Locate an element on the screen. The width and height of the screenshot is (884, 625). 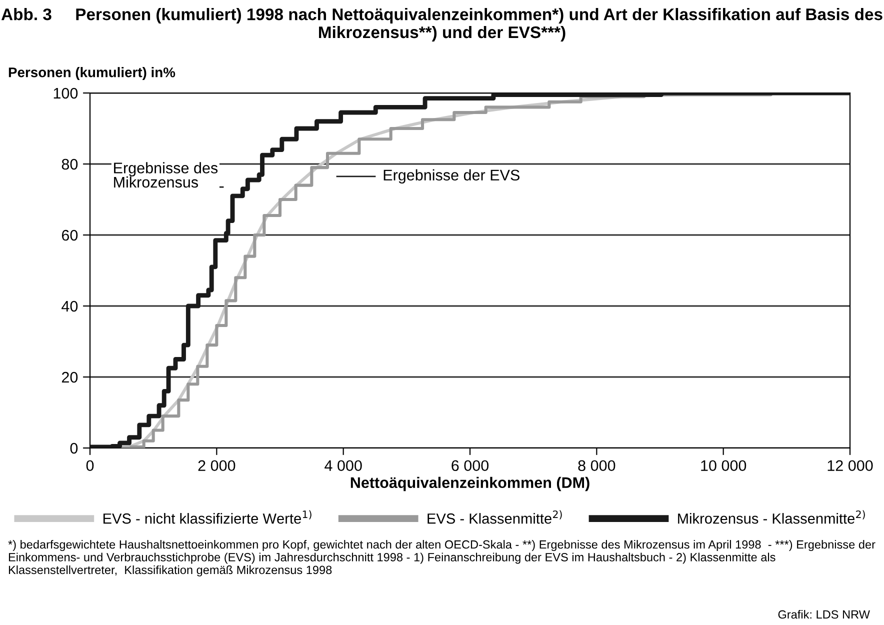
text: Grafik: LDS NRW is located at coordinates (824, 614).